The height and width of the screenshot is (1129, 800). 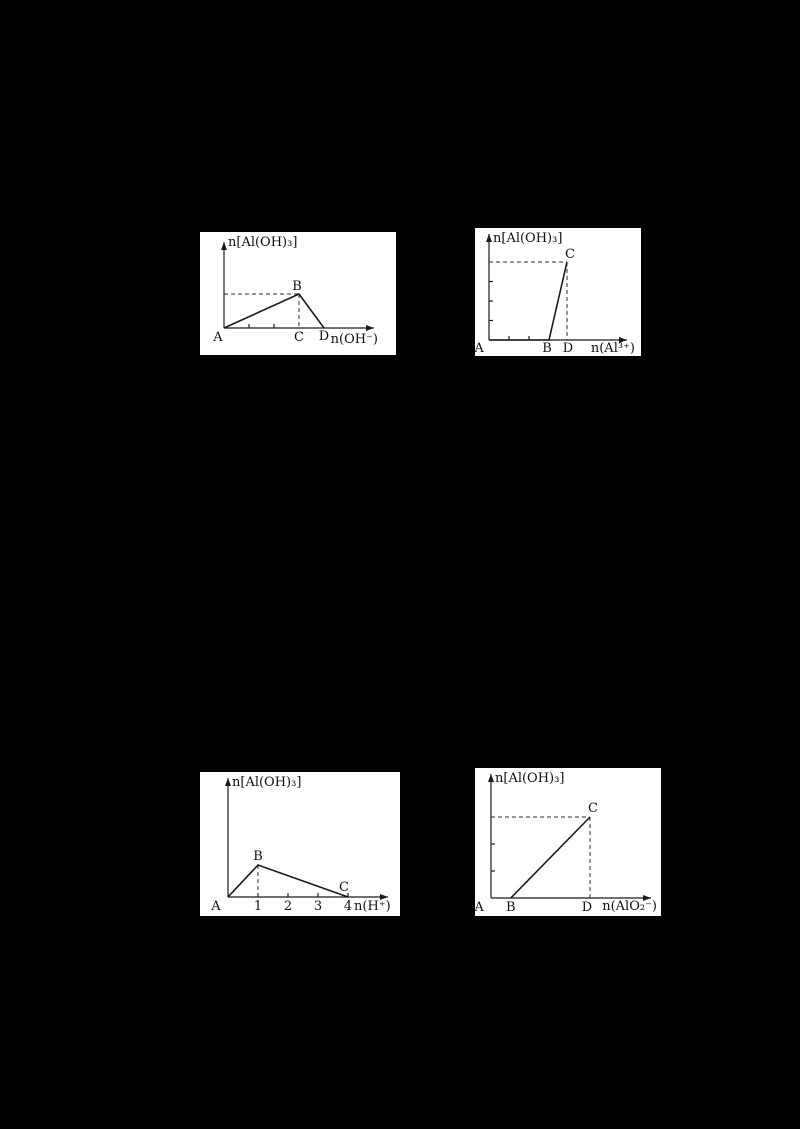 What do you see at coordinates (258, 906) in the screenshot?
I see `x-tick-label: 1` at bounding box center [258, 906].